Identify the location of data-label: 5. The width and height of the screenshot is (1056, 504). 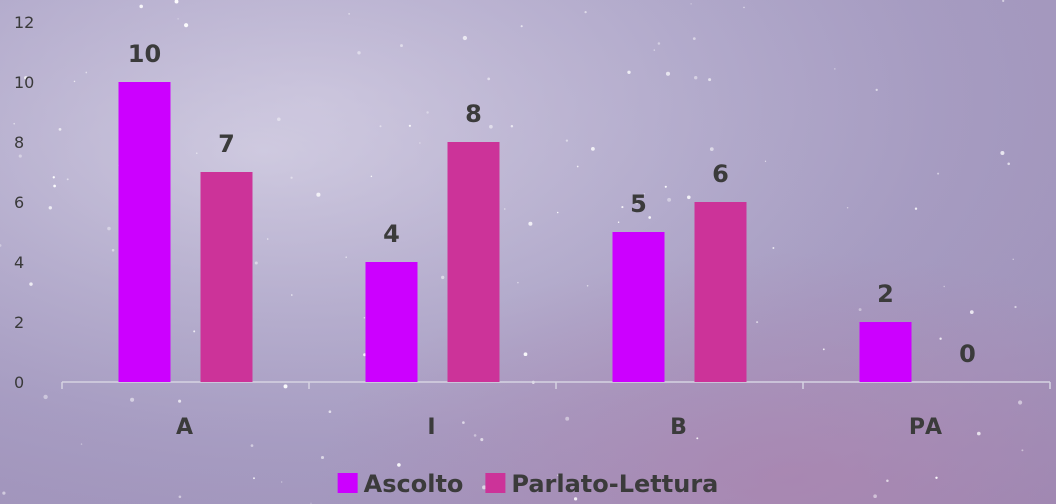
(638, 204).